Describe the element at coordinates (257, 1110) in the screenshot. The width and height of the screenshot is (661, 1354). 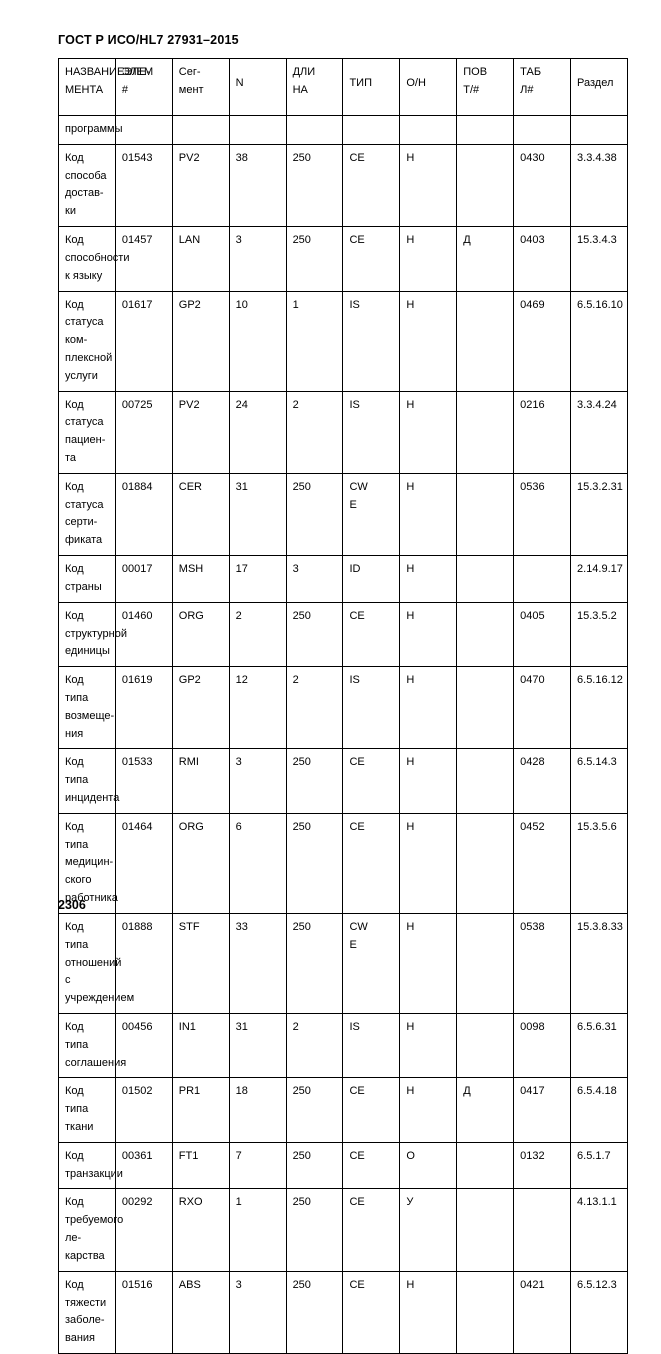
I see `table-cell-n: 18` at that location.